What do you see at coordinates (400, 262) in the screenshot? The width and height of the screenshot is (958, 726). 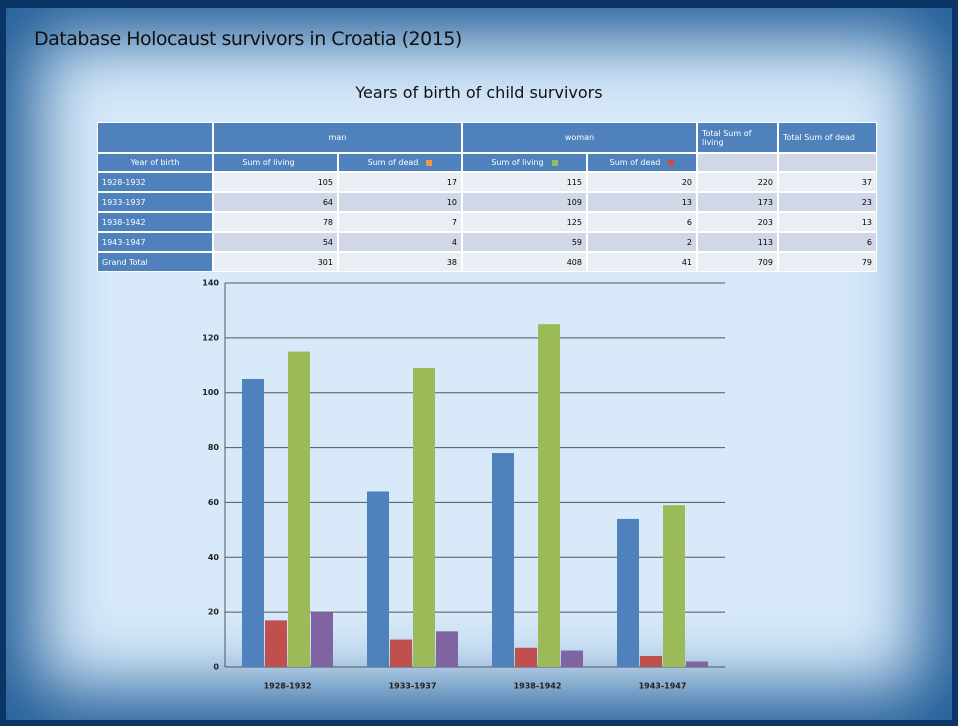 I see `table-cell: 38` at bounding box center [400, 262].